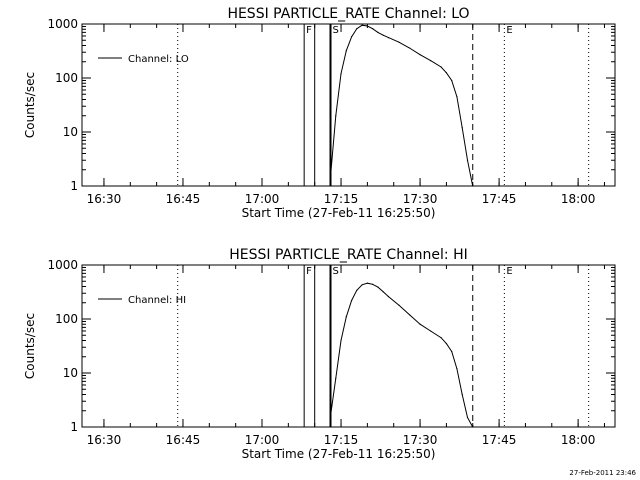 The height and width of the screenshot is (480, 640). I want to click on timestamp-label: 27-Feb-2011 23:46, so click(602, 473).